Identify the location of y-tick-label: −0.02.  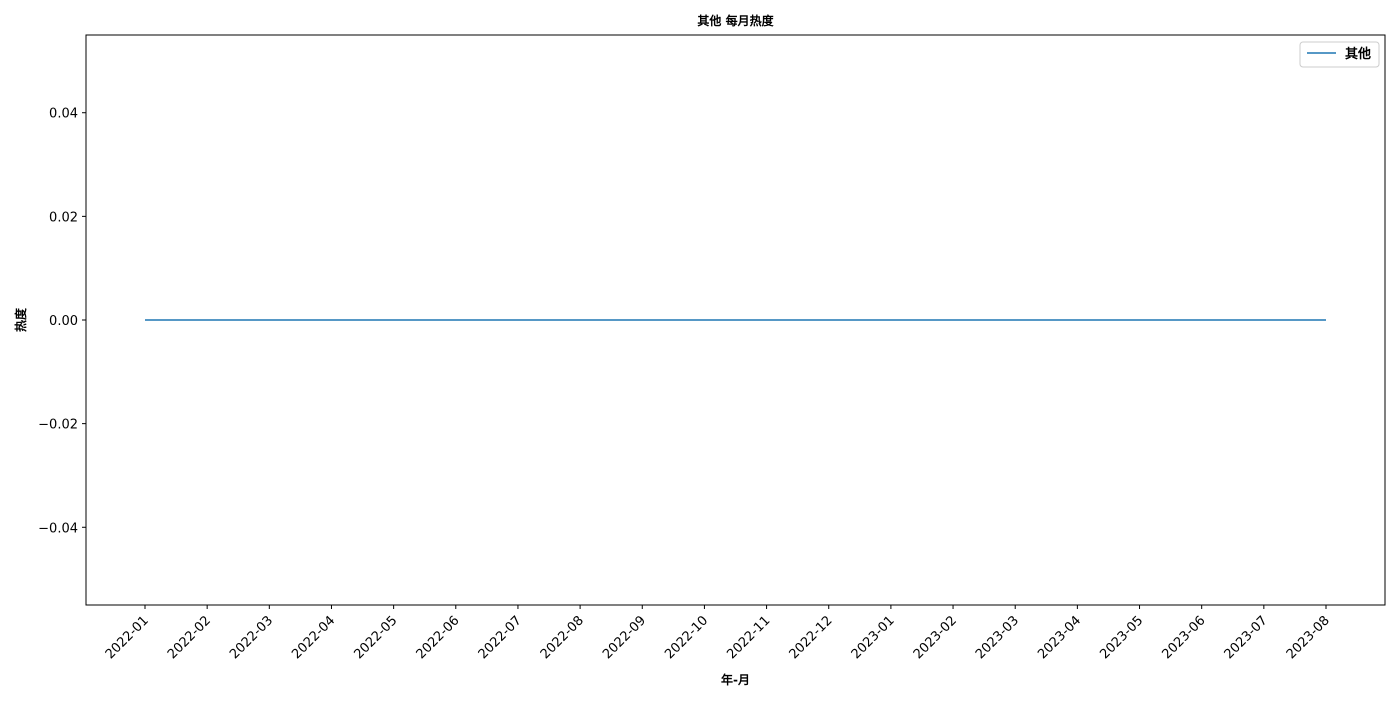
(58, 425).